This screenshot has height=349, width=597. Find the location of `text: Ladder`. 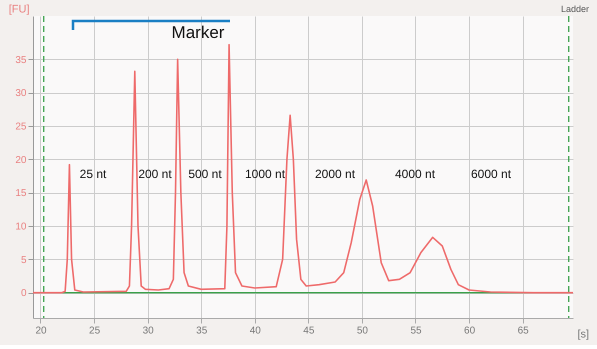

text: Ladder is located at coordinates (574, 9).